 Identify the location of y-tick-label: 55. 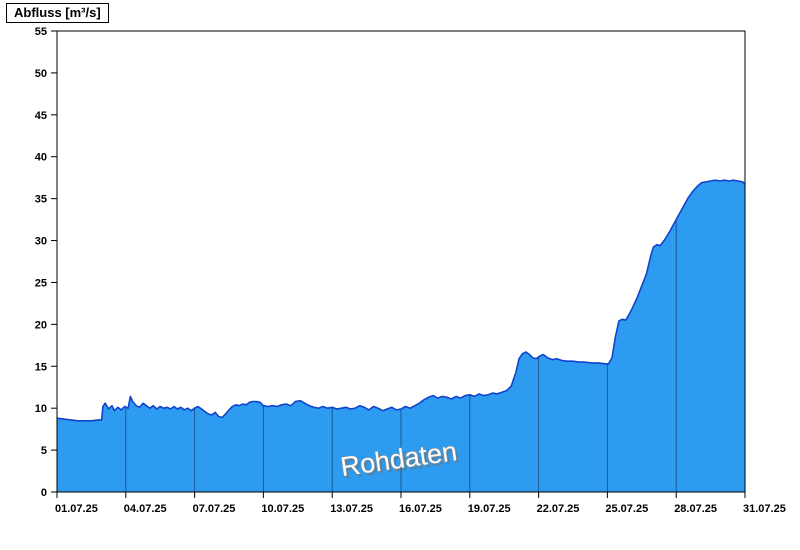
(41, 32).